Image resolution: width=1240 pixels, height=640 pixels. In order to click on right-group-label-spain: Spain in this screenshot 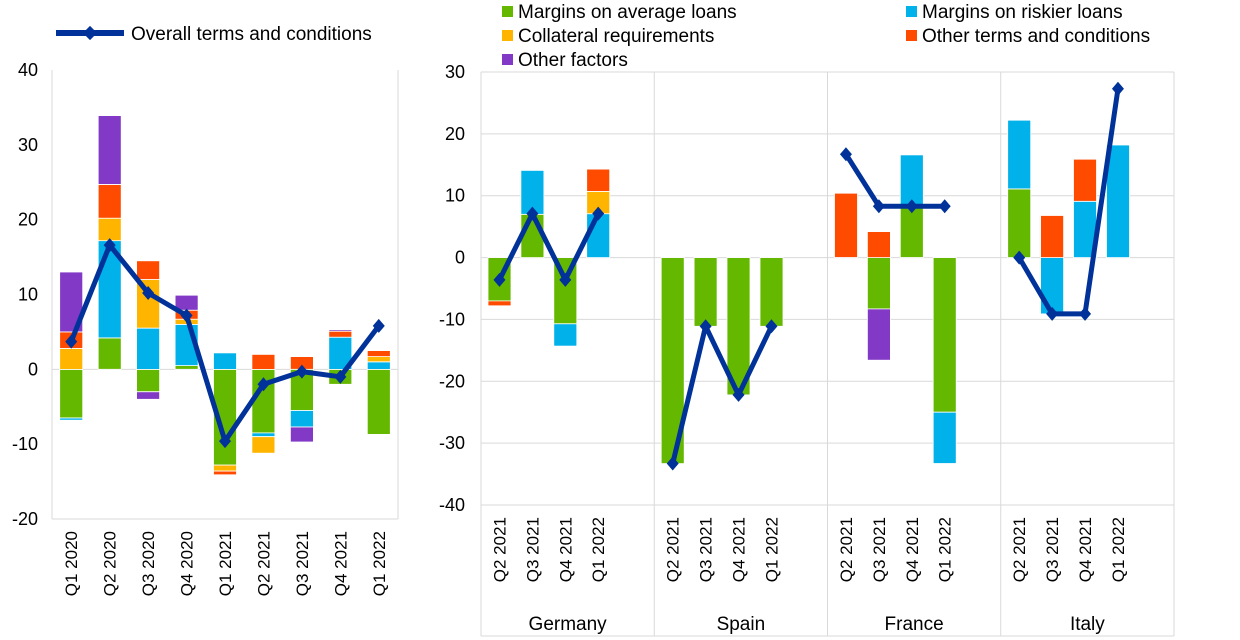, I will do `click(741, 624)`.